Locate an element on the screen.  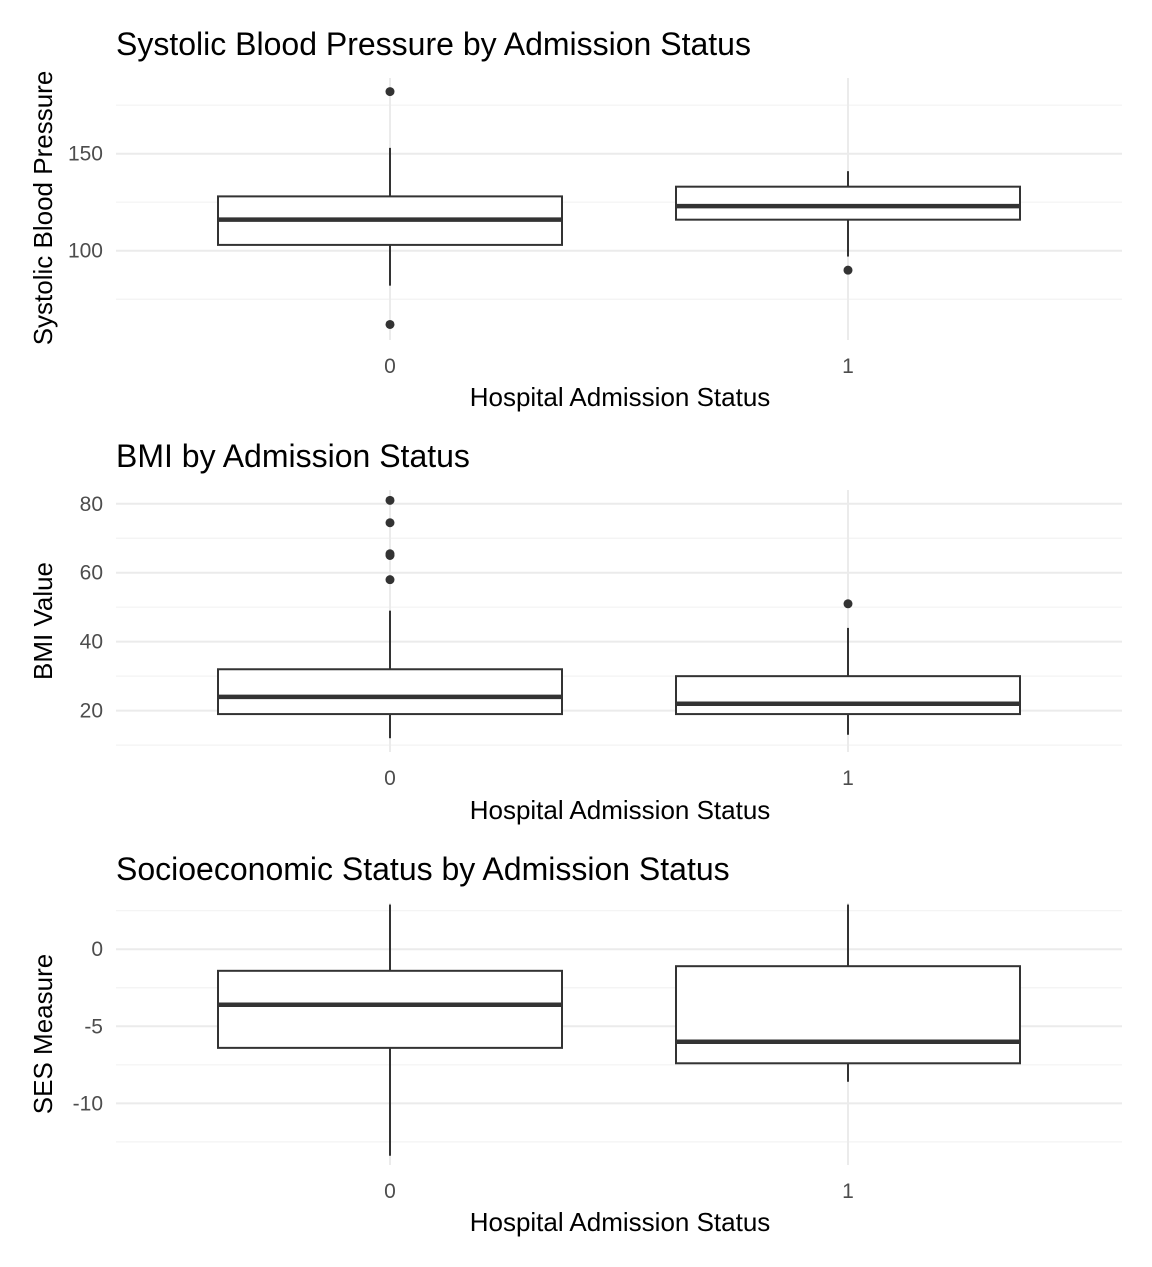
chart-title: BMI by Admission Status is located at coordinates (293, 456).